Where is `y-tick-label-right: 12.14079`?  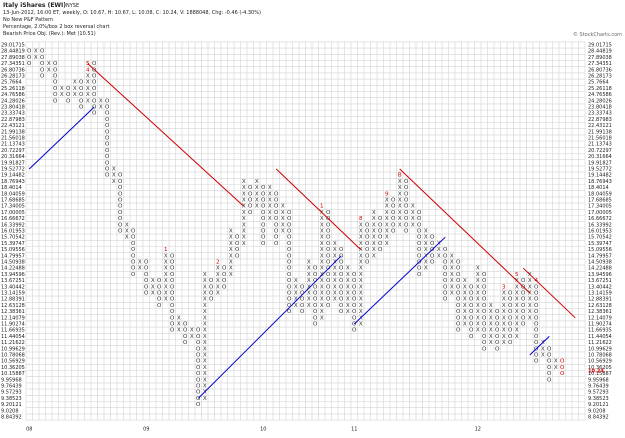
y-tick-label-right: 12.14079 is located at coordinates (600, 318).